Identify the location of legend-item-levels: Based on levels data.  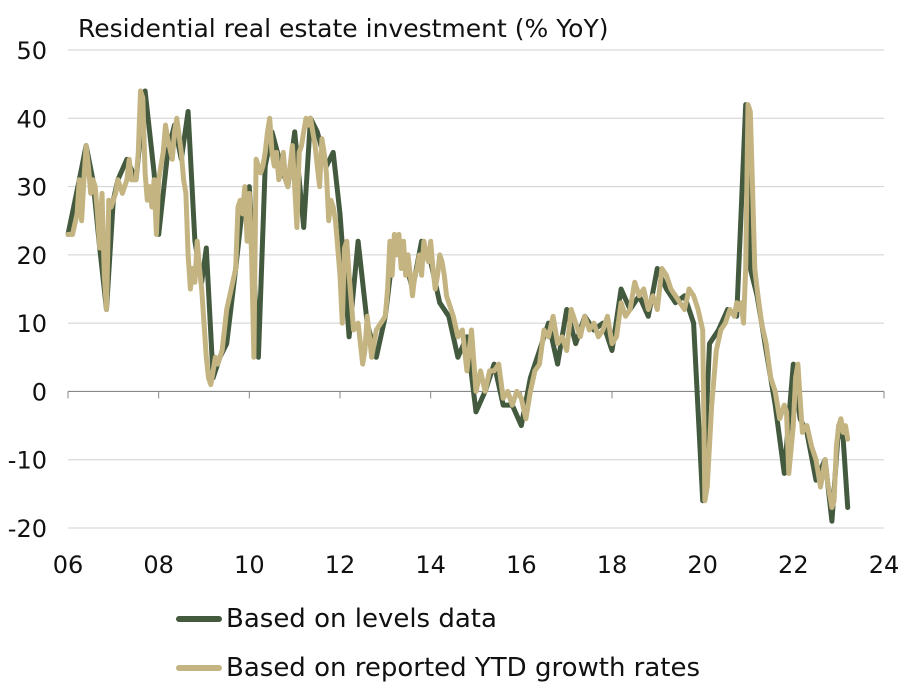
(336, 619).